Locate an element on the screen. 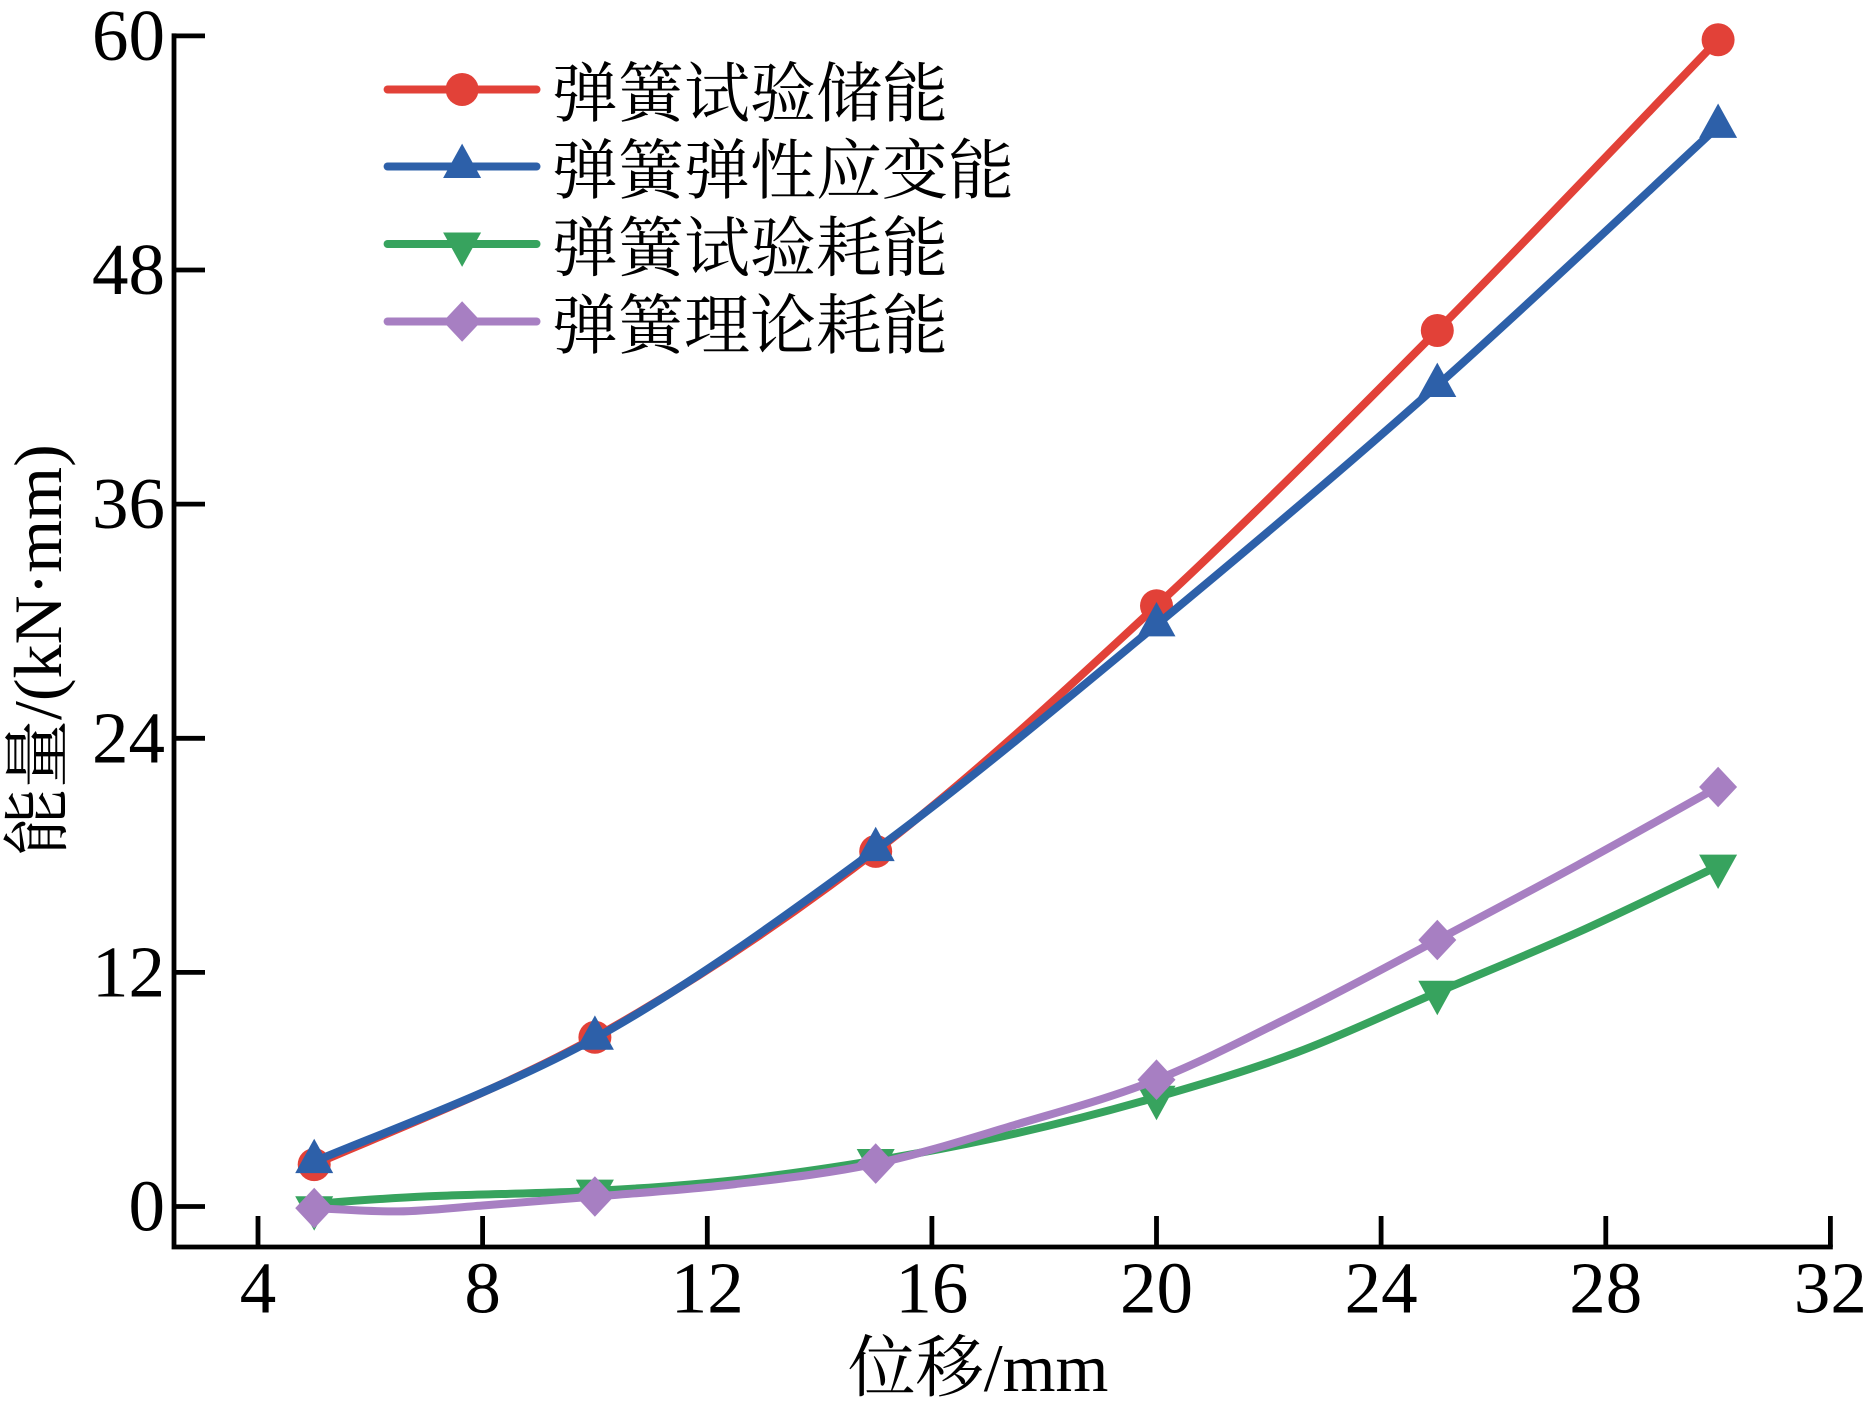 Image resolution: width=1863 pixels, height=1415 pixels. svg-text: 4 is located at coordinates (258, 1288).